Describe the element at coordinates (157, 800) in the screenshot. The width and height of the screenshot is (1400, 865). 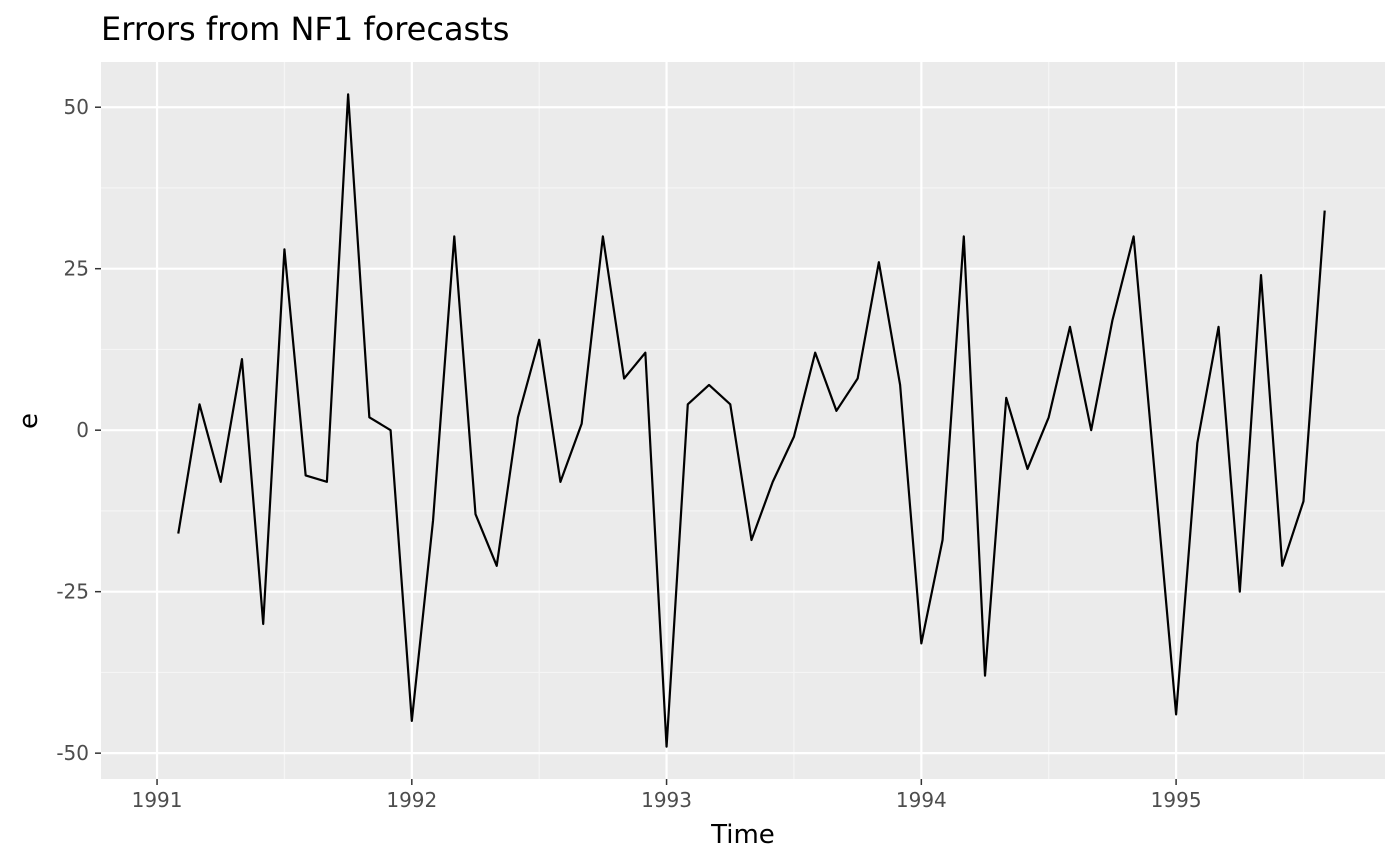
I see `x-tick-label: 1991` at that location.